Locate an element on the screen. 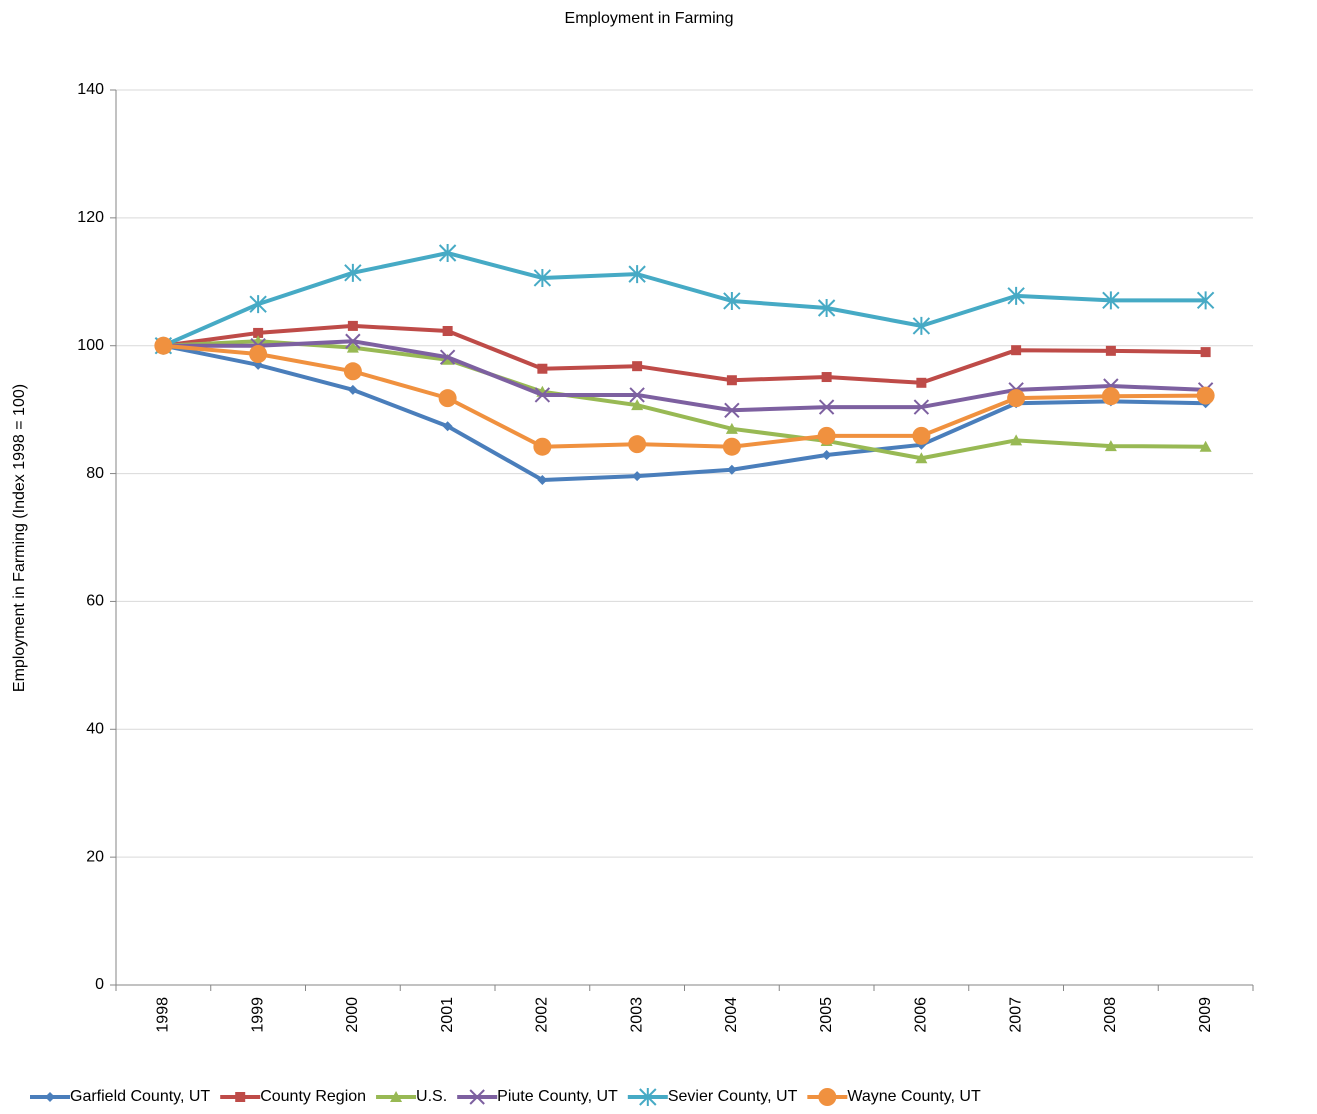 Image resolution: width=1317 pixels, height=1114 pixels. x-tick-label: 2008 is located at coordinates (1110, 1015).